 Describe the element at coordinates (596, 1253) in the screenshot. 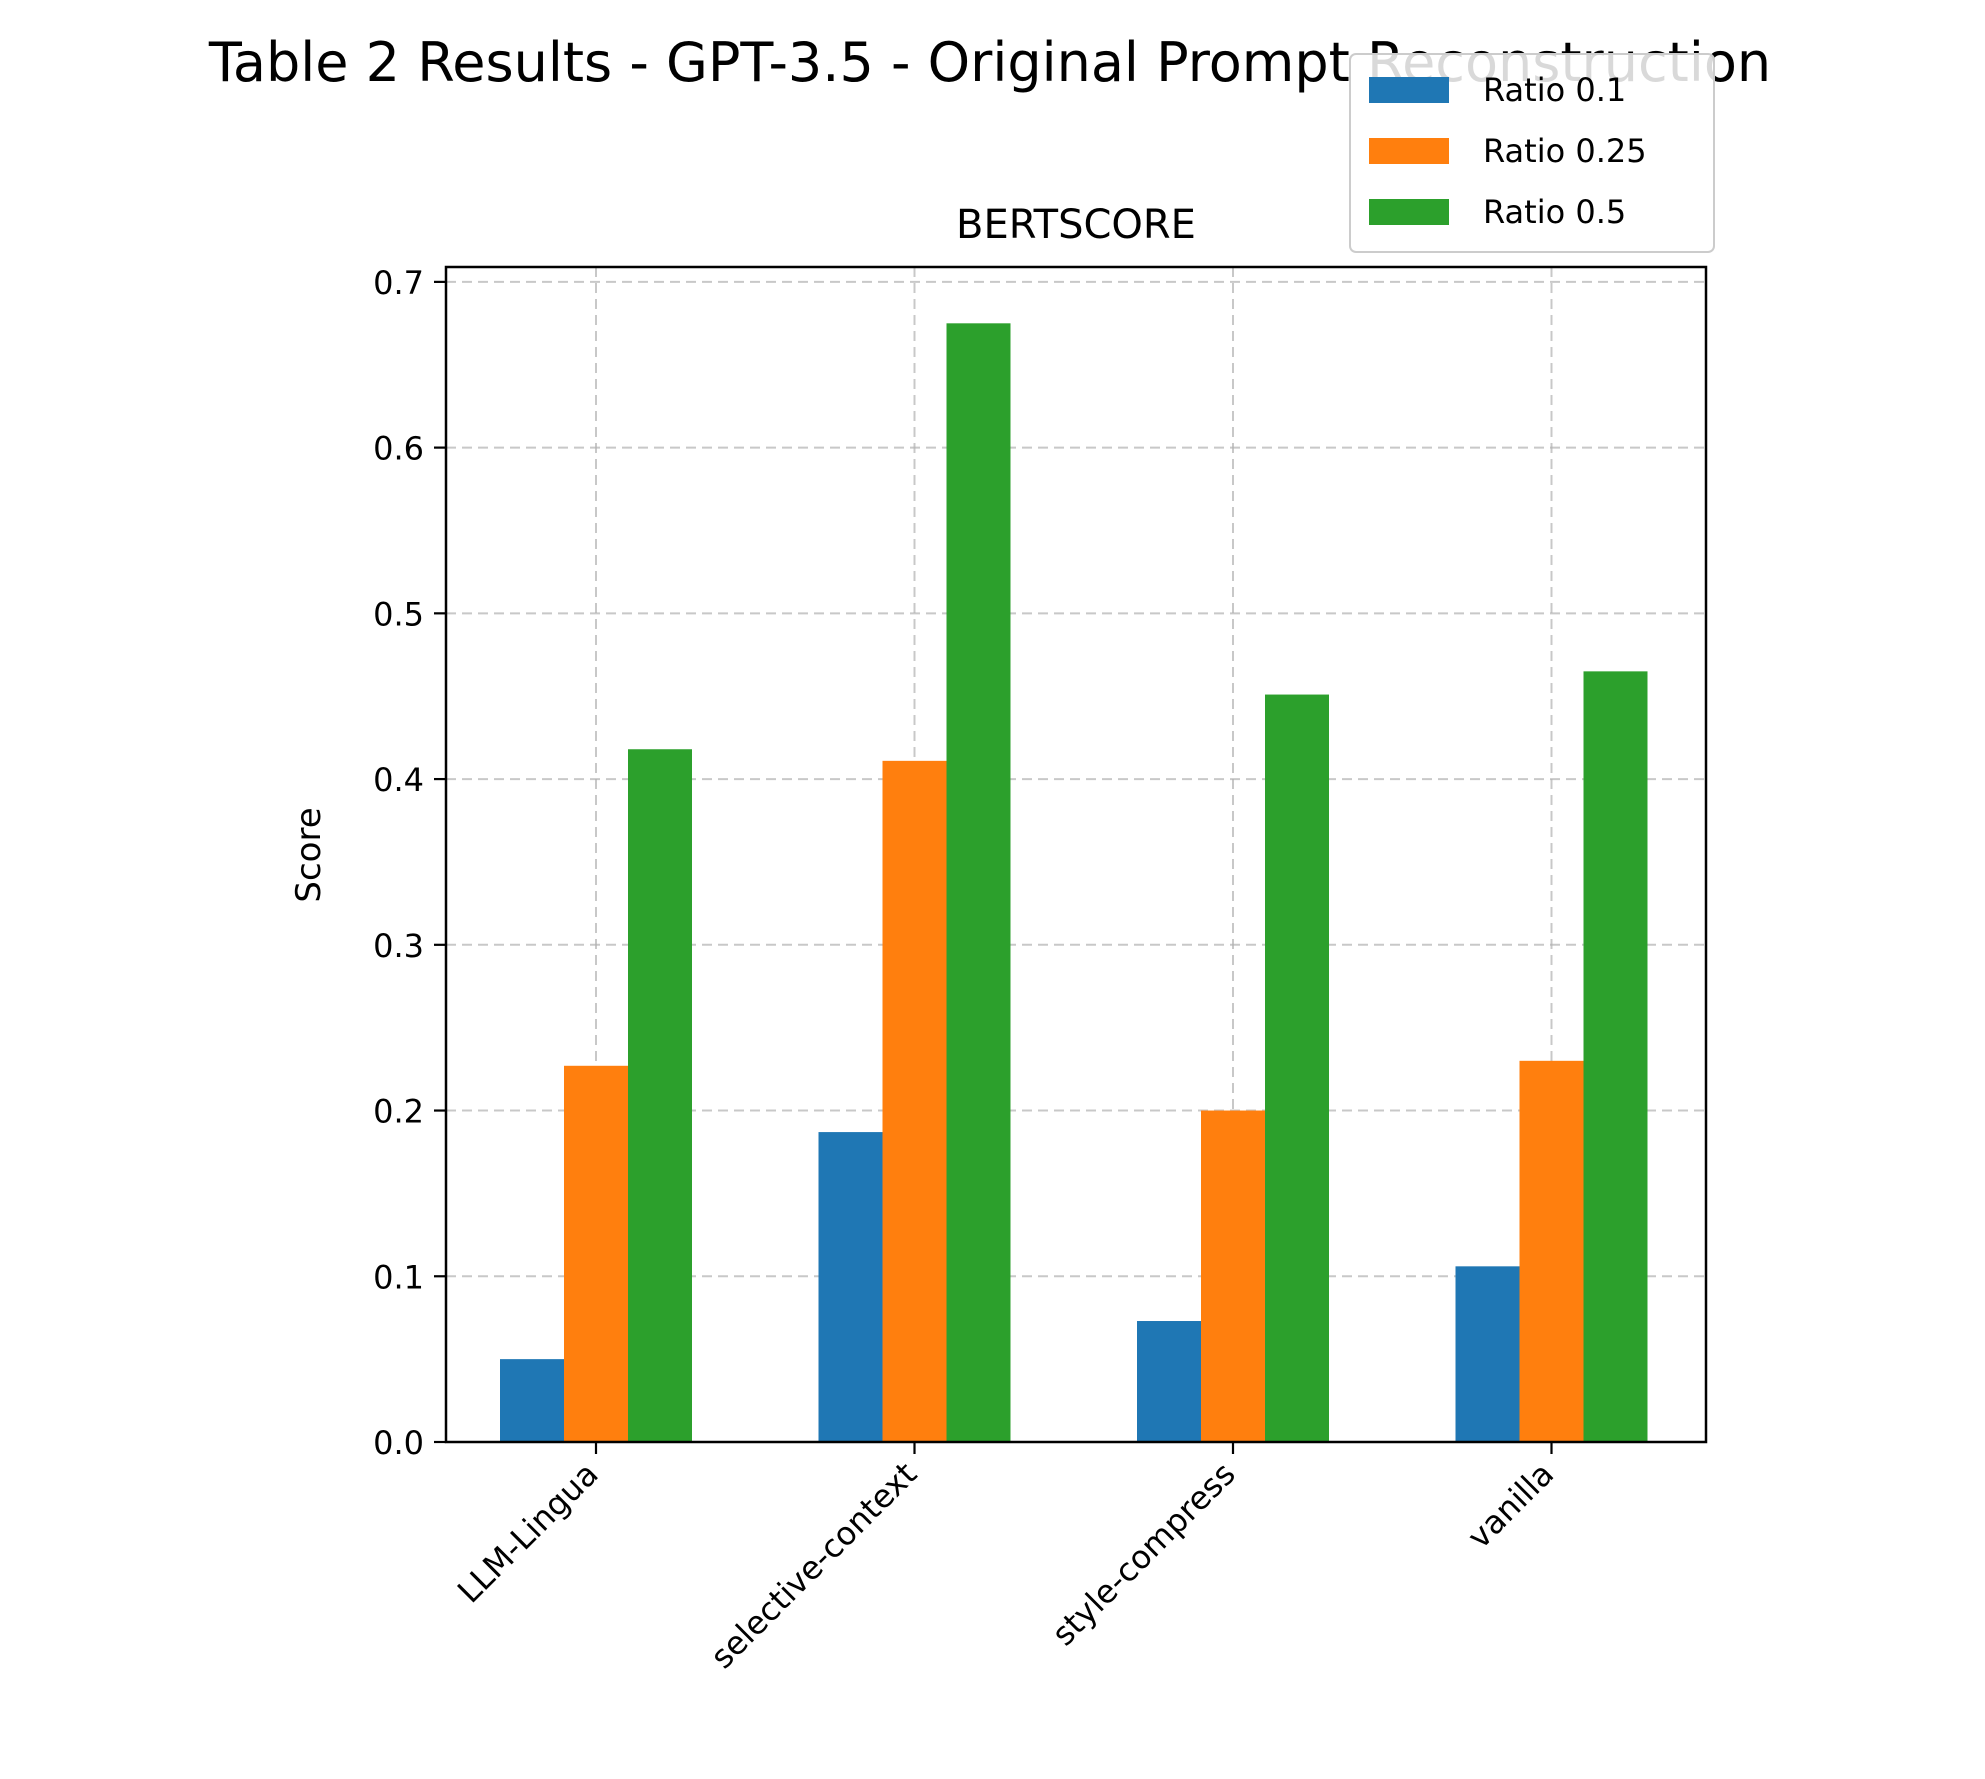

I see `bar-ratio-0-25-llm-lingua` at that location.